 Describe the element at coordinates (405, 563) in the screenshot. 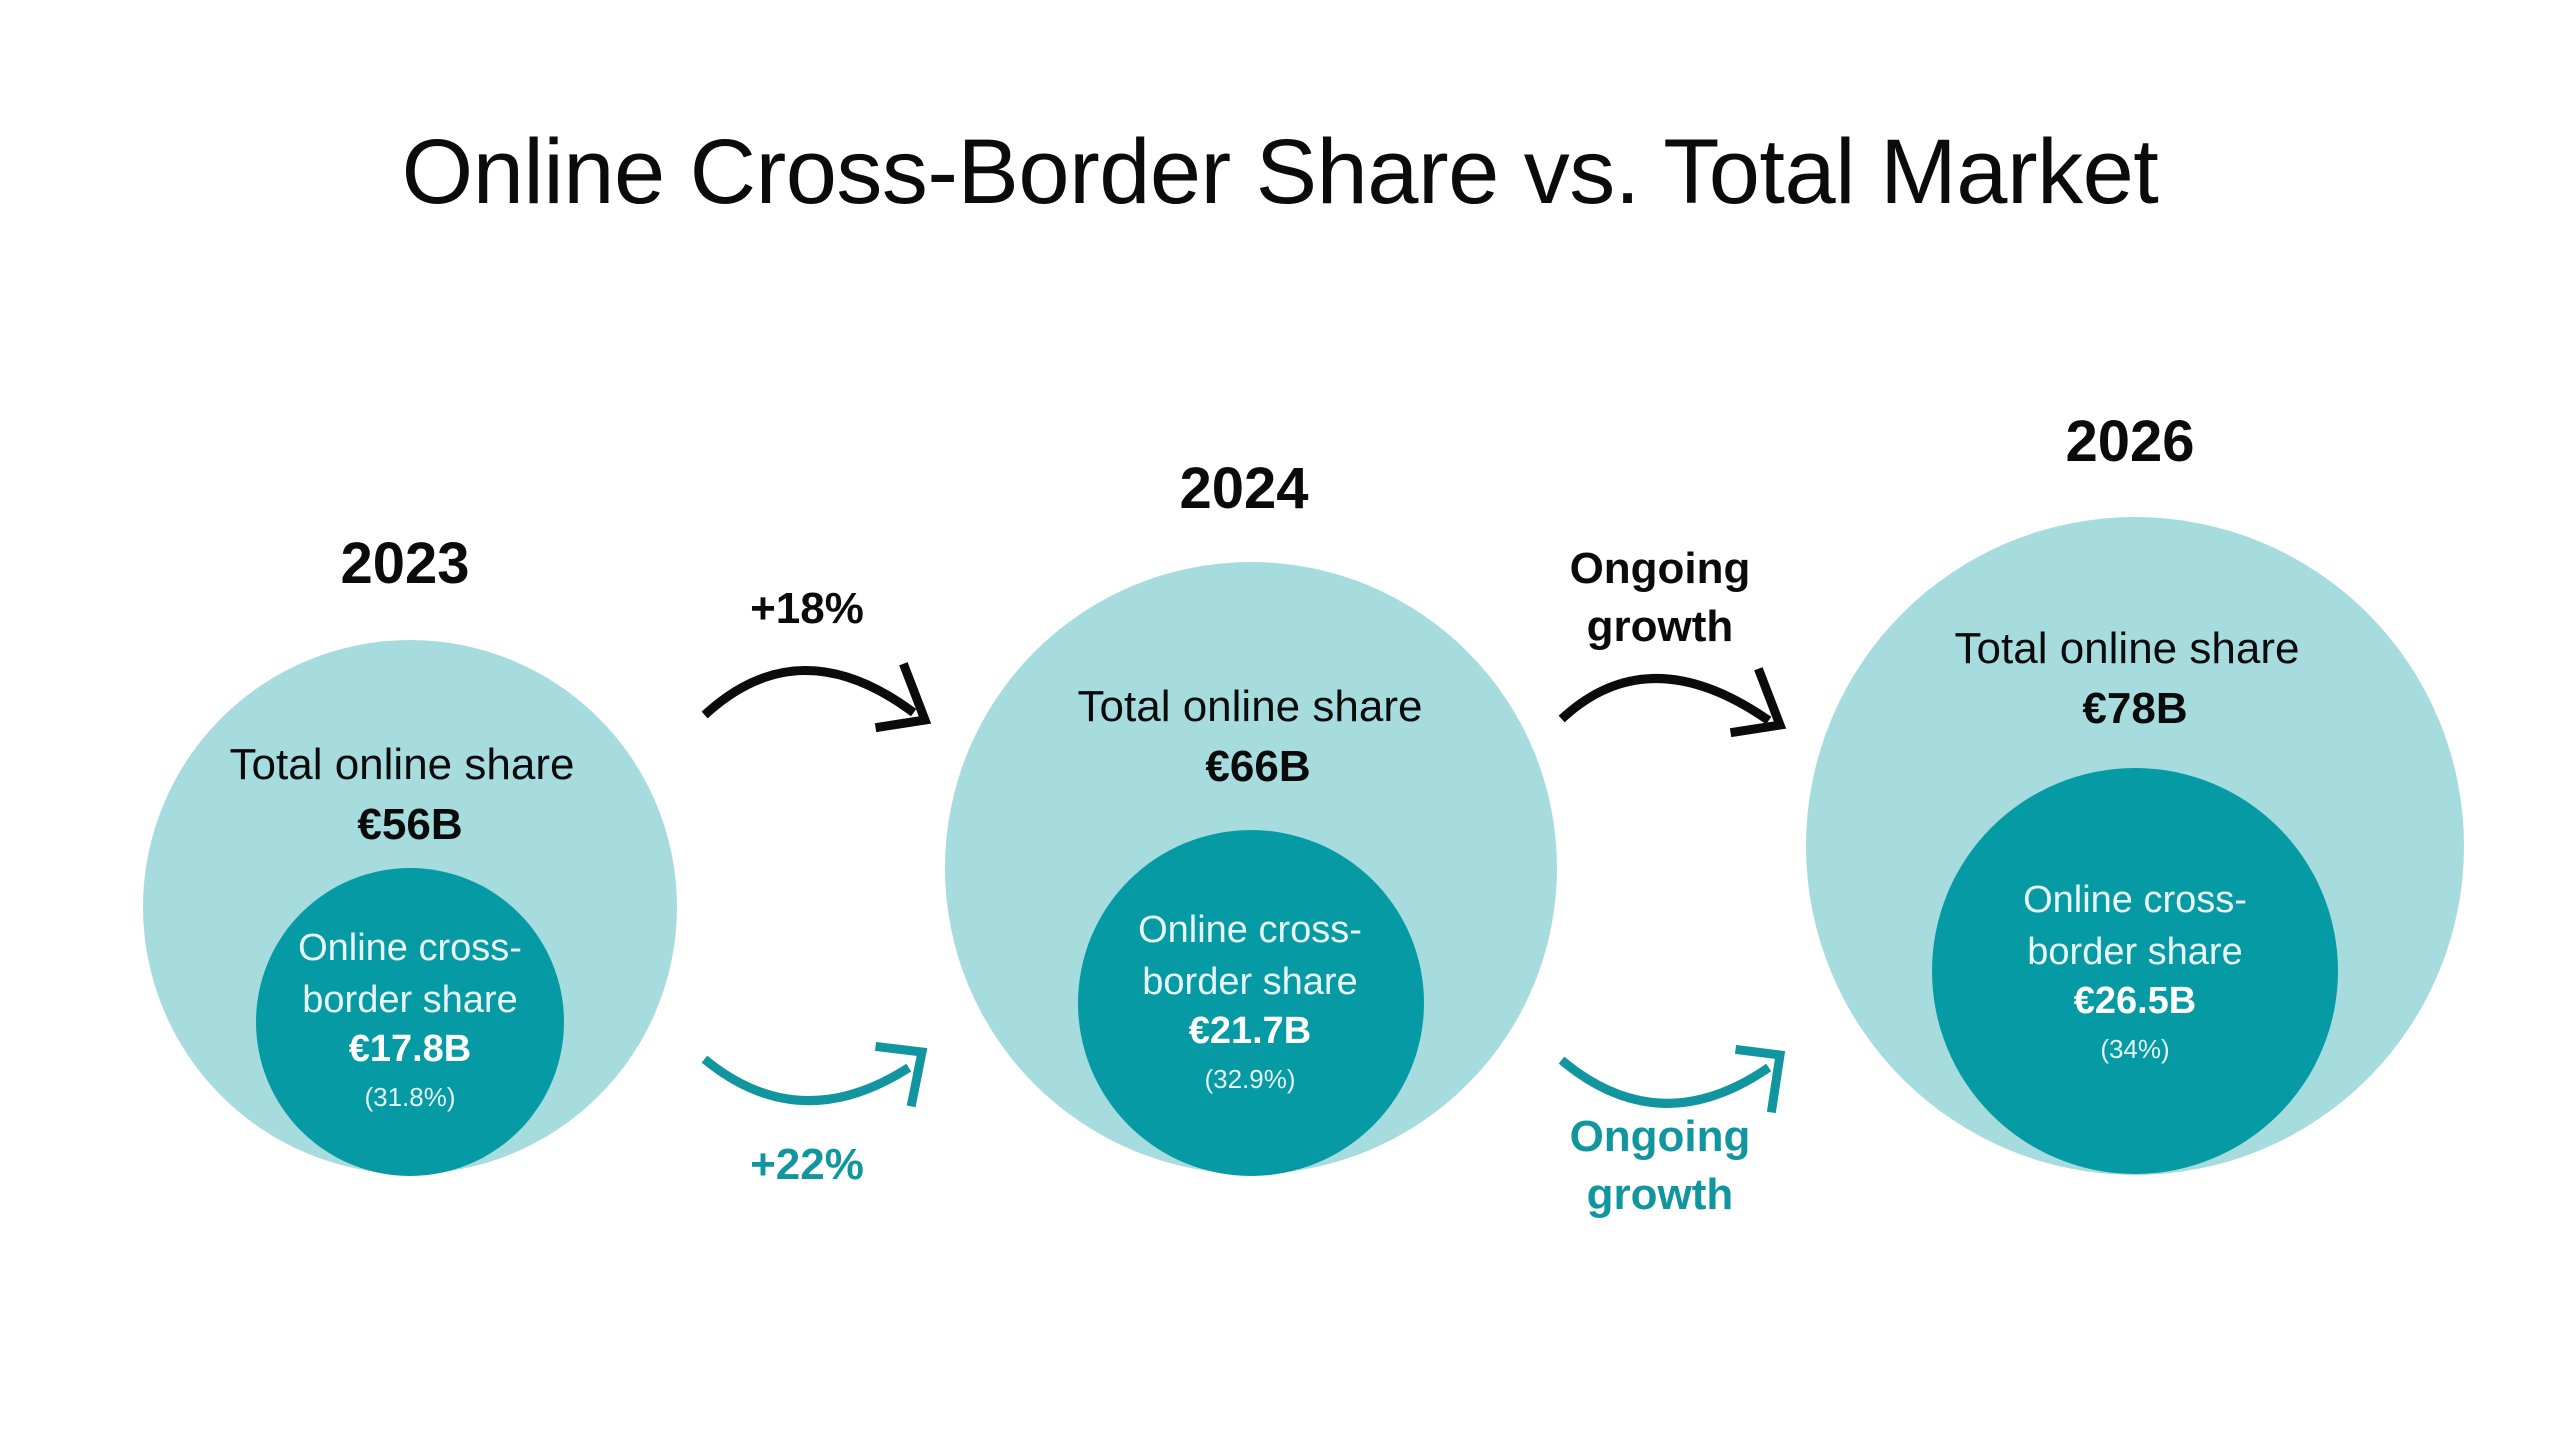

I see `year-label-2023: 2023` at that location.